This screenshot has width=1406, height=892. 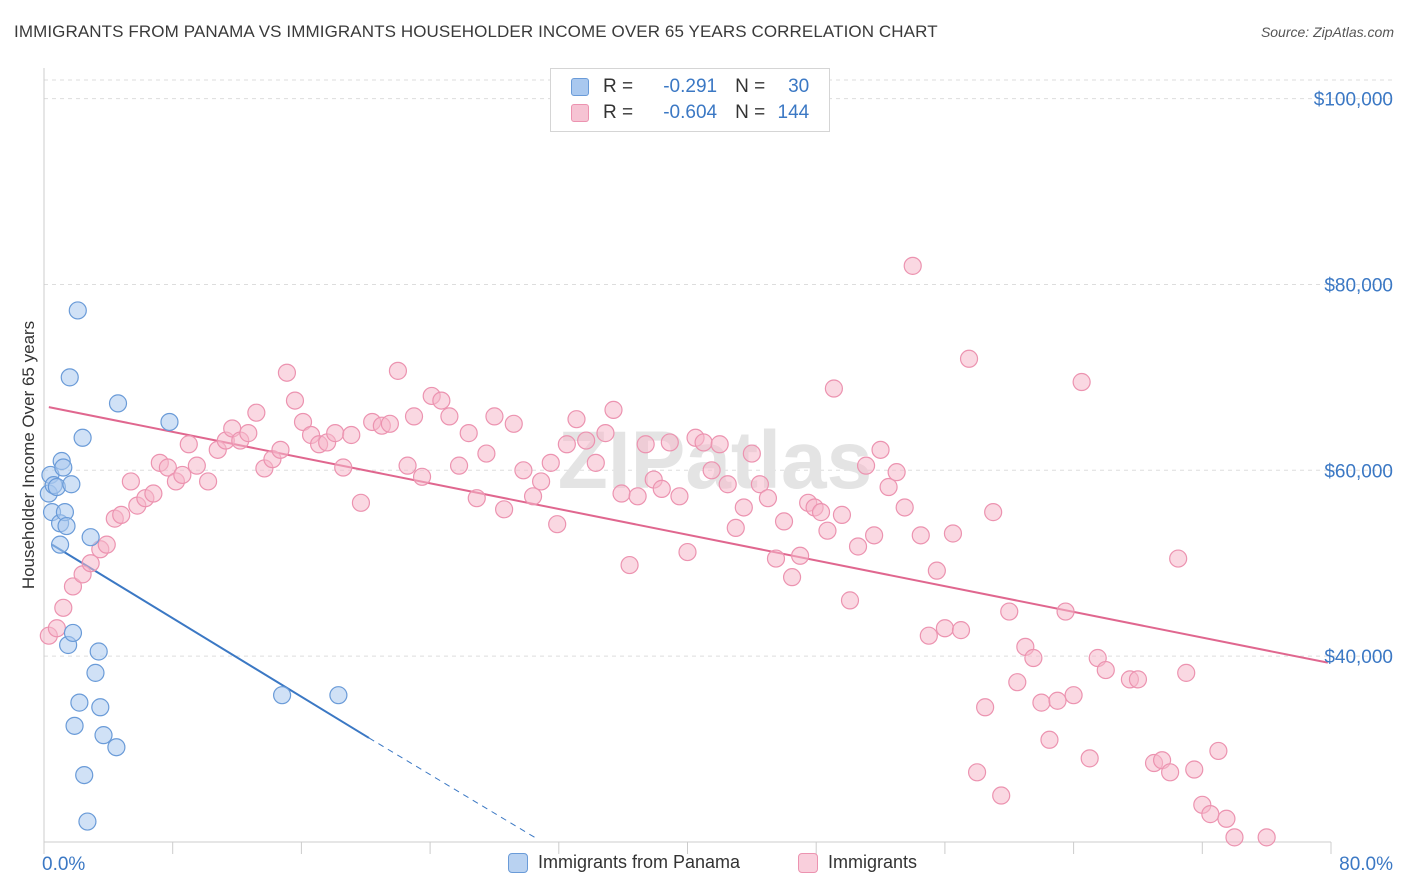 I want to click on legend-r-value-panama: -0.291, so click(x=690, y=86).